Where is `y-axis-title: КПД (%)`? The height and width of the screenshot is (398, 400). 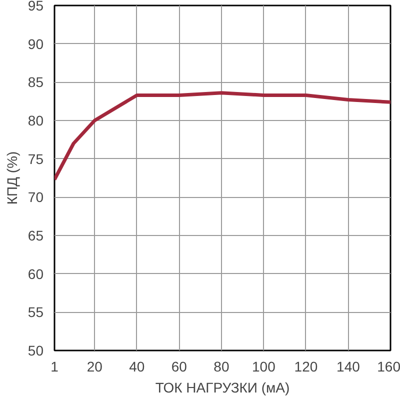 y-axis-title: КПД (%) is located at coordinates (12, 178).